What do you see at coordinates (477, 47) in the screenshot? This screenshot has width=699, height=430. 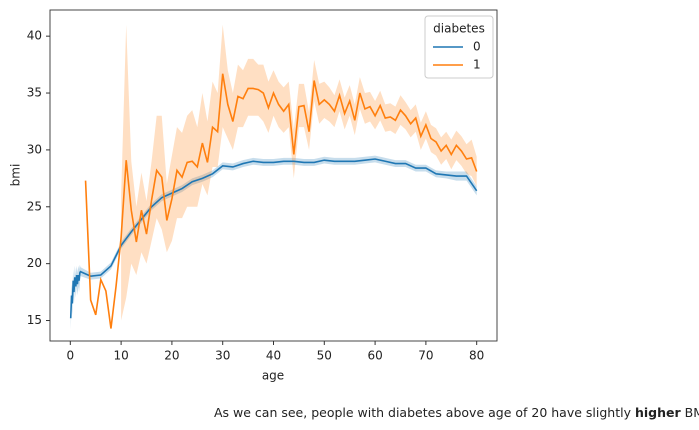 I see `legend-label: 0` at bounding box center [477, 47].